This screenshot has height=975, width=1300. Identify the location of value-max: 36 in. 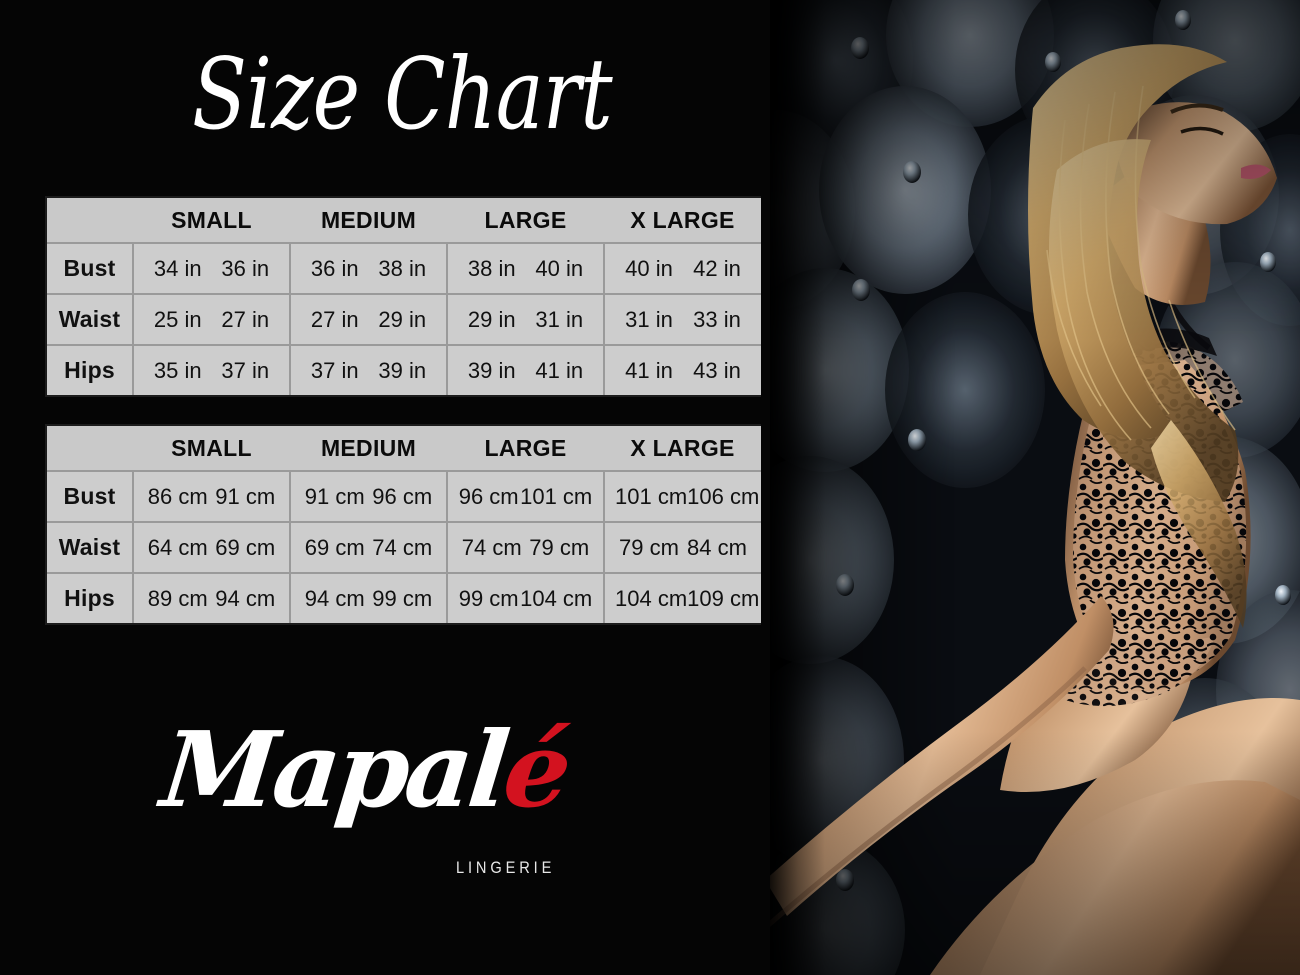
(245, 268).